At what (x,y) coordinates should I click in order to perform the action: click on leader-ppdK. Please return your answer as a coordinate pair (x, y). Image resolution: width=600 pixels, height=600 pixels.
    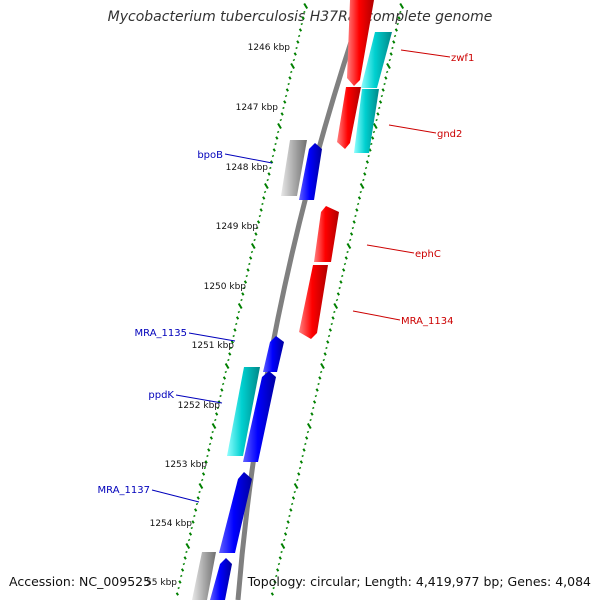
    Looking at the image, I should click on (199, 399).